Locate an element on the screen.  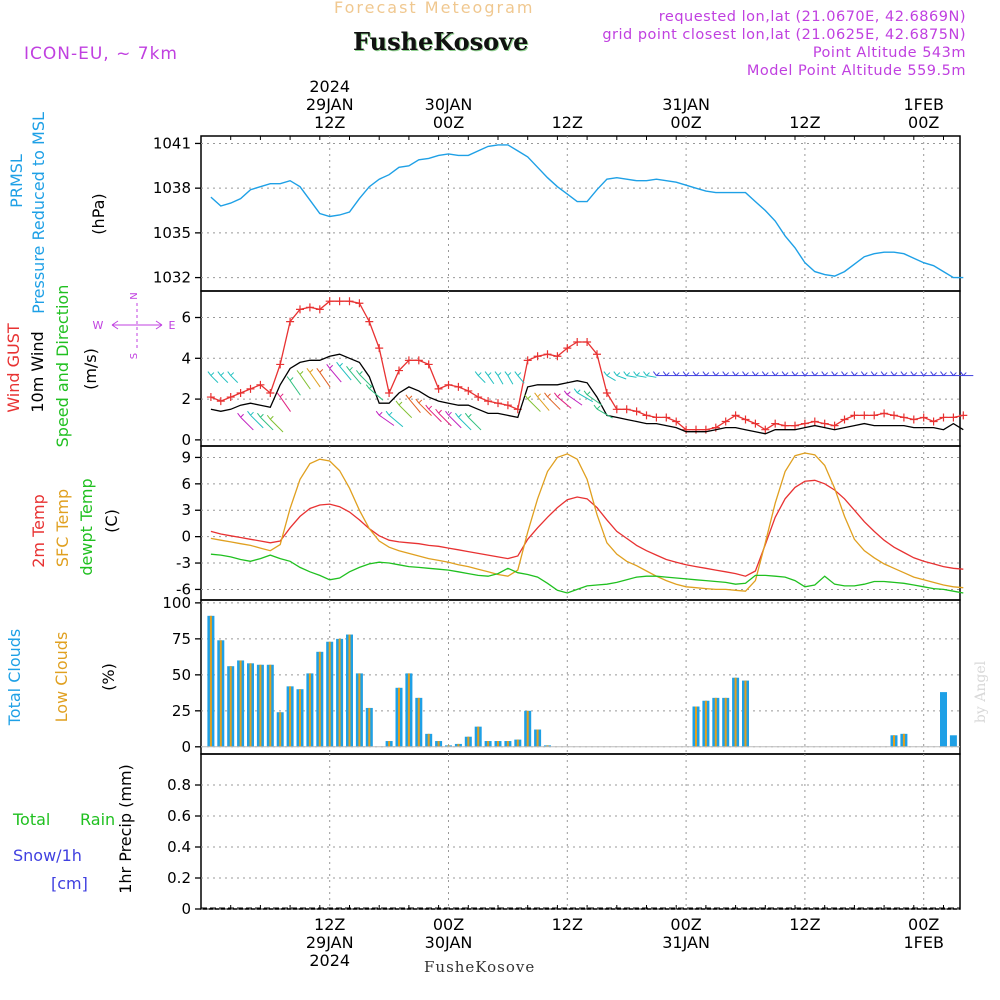
pressure-ylabel-unit: (hPa) is located at coordinates (98, 213).